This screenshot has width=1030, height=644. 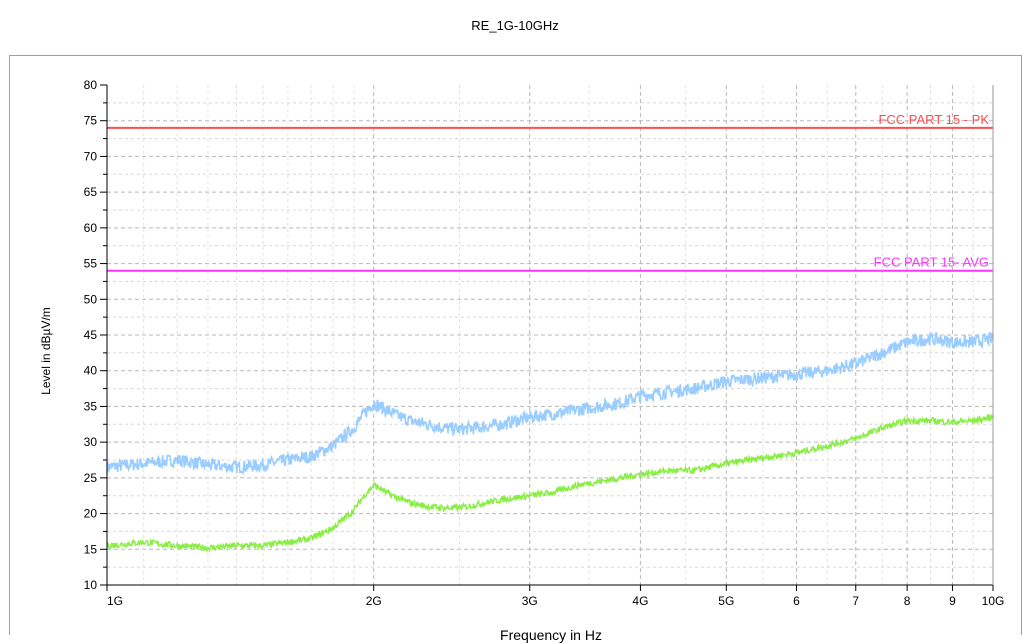 I want to click on chart-title: RE_1G-10GHz, so click(x=515, y=25).